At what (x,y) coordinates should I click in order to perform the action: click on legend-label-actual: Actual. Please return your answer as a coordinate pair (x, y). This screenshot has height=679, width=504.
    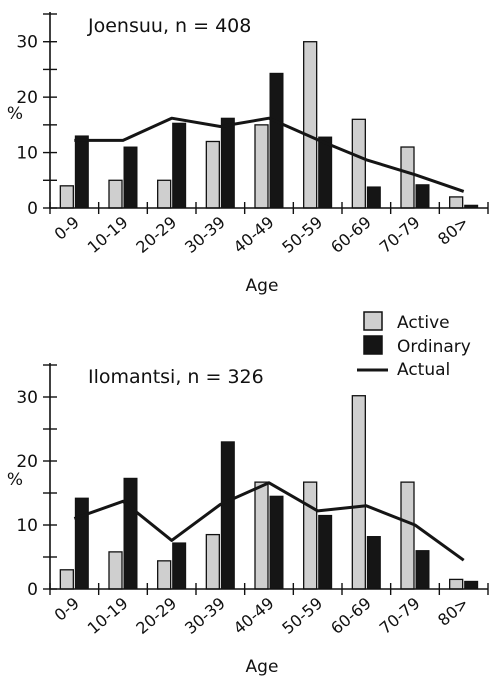
    Looking at the image, I should click on (423, 370).